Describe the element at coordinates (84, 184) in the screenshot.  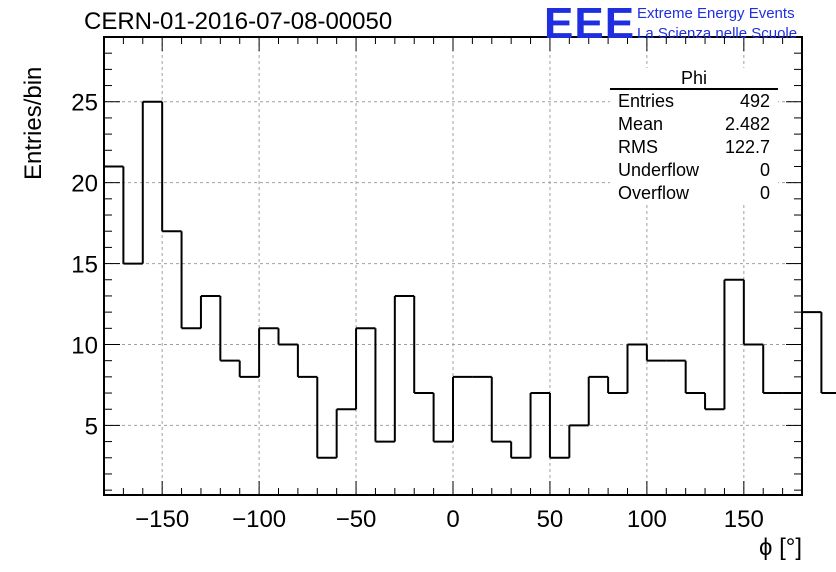
I see `y-tick-label: 20` at that location.